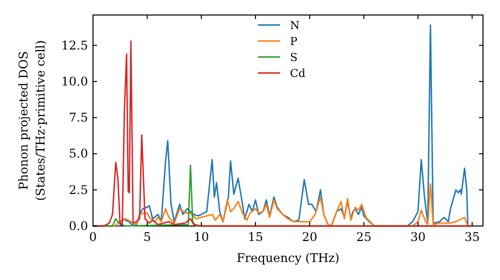 The height and width of the screenshot is (280, 500). I want to click on y-tick-label: 10.0, so click(74, 81).